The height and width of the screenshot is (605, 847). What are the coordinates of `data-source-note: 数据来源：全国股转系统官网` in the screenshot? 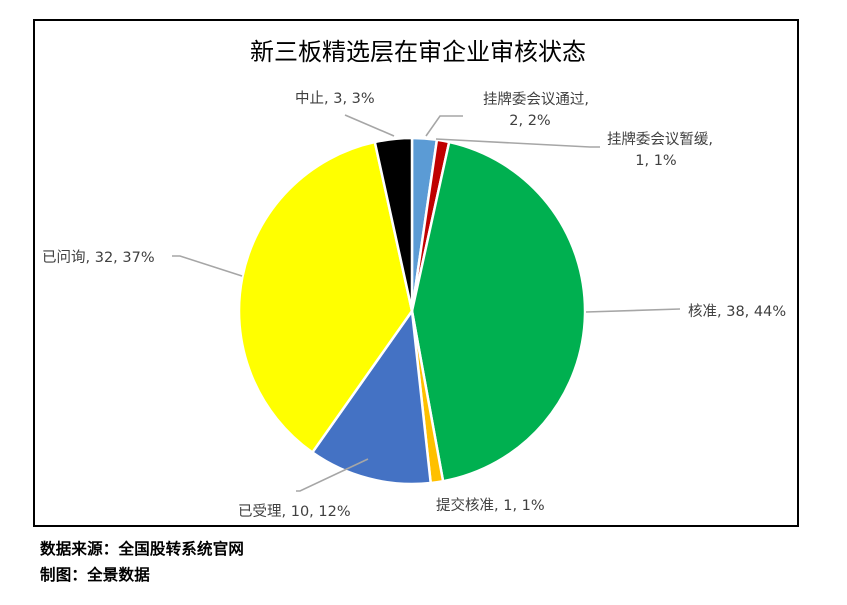 It's located at (142, 549).